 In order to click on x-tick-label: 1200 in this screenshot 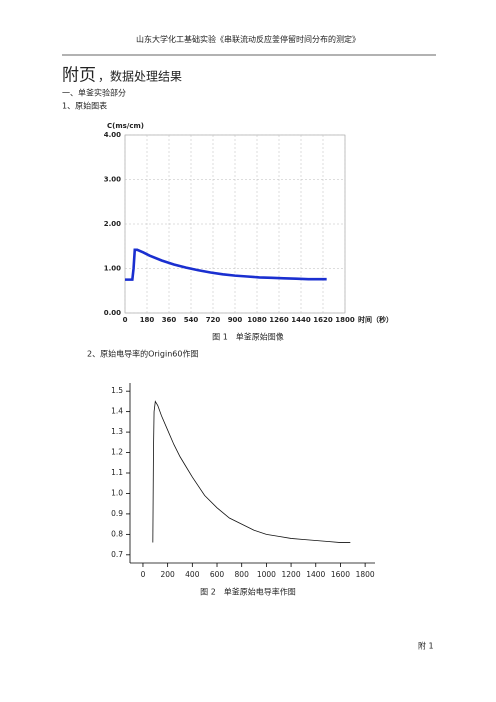, I will do `click(291, 574)`.